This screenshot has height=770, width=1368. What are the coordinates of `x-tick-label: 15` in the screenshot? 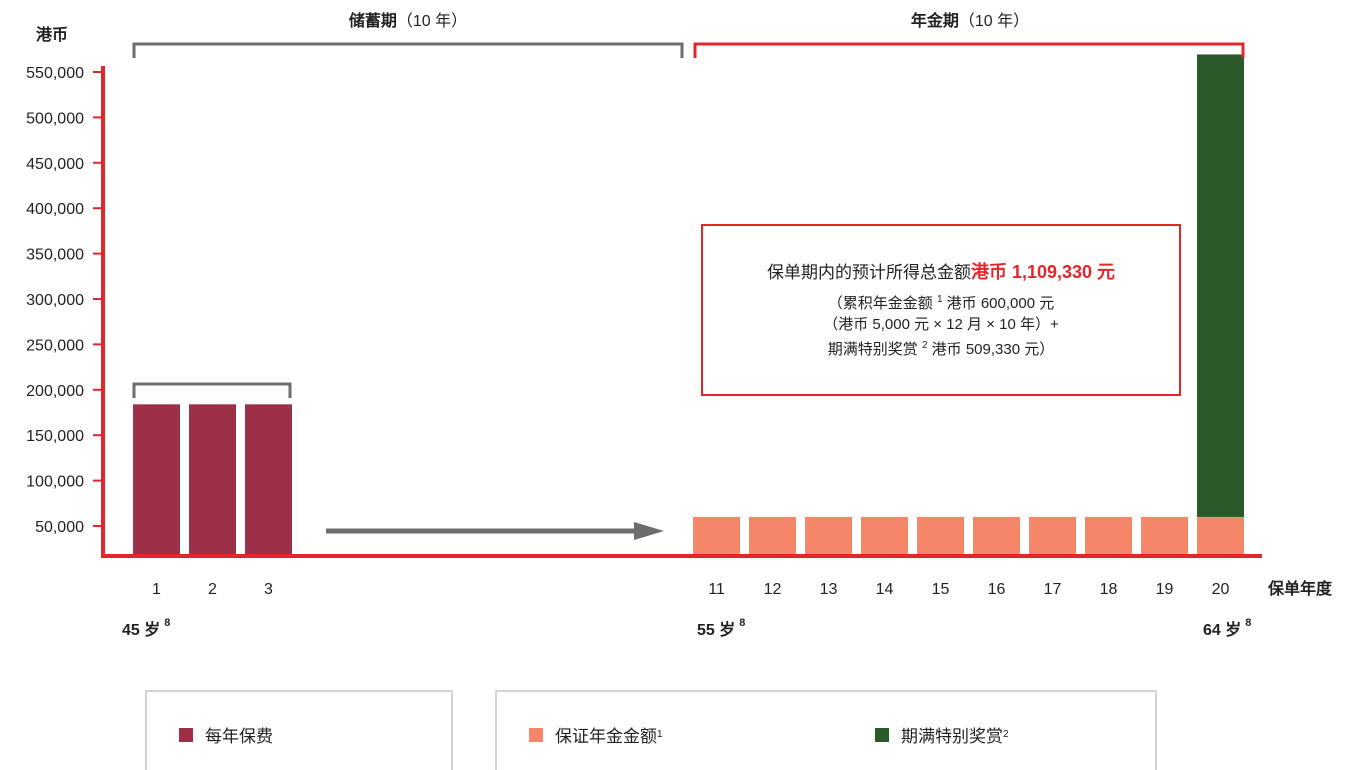 It's located at (941, 589).